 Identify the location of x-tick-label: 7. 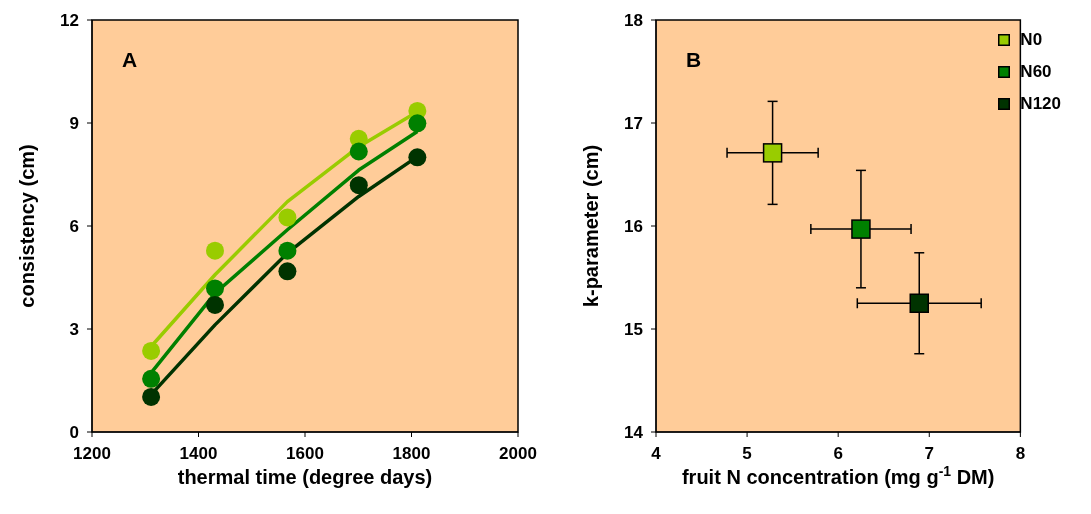
(929, 454).